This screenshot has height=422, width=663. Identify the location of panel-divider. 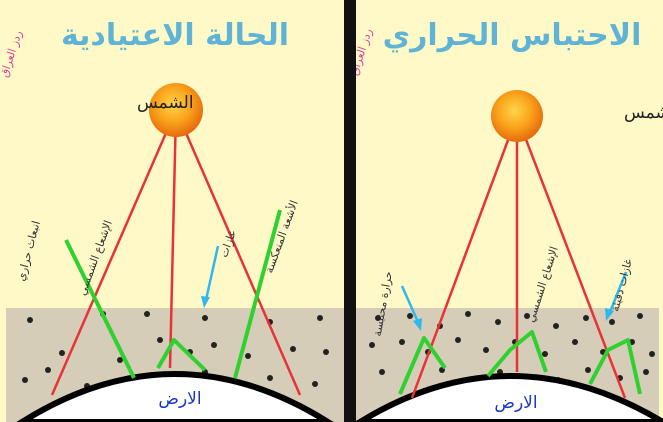
(350, 211).